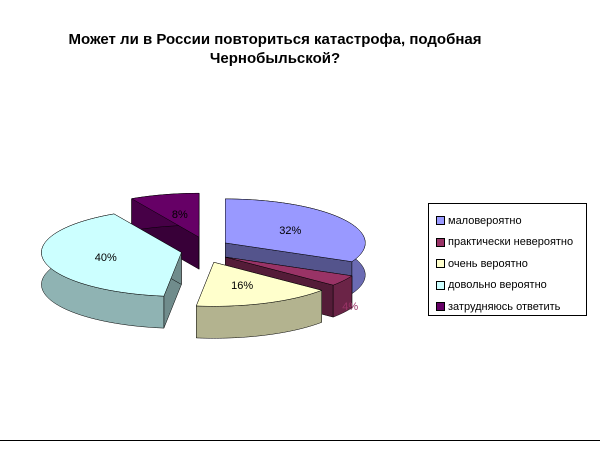 This screenshot has width=600, height=450. I want to click on legend-label: практически невероятно, so click(511, 242).